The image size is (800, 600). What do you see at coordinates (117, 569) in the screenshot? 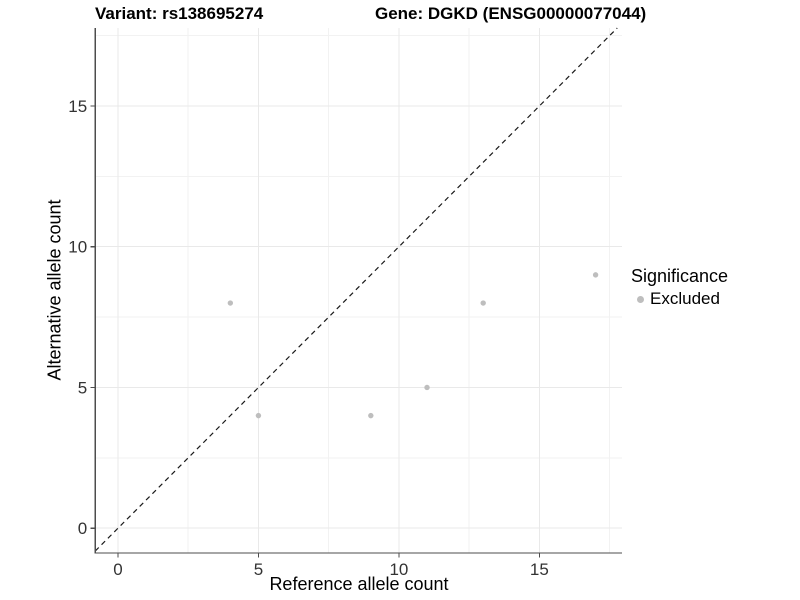
I see `x-tick-label: 0` at bounding box center [117, 569].